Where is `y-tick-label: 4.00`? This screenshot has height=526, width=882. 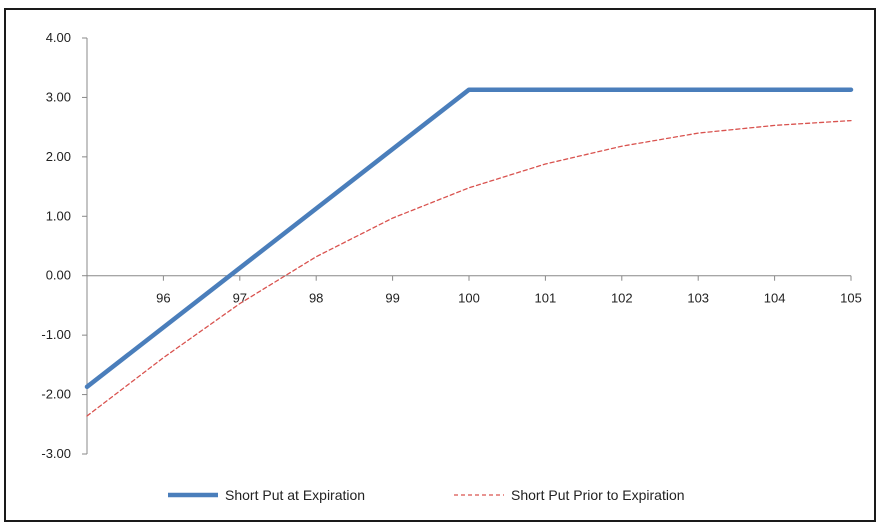
y-tick-label: 4.00 is located at coordinates (58, 37).